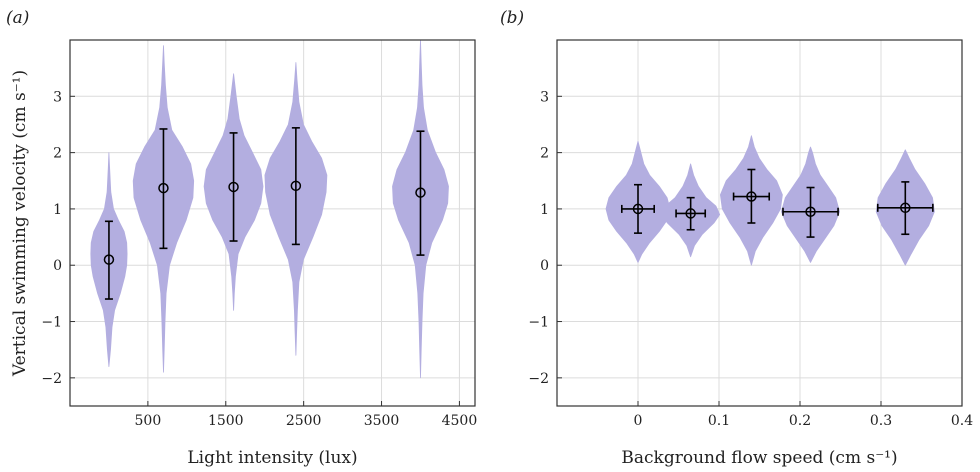 The image size is (980, 472). What do you see at coordinates (638, 421) in the screenshot?
I see `xtick-label: 0` at bounding box center [638, 421].